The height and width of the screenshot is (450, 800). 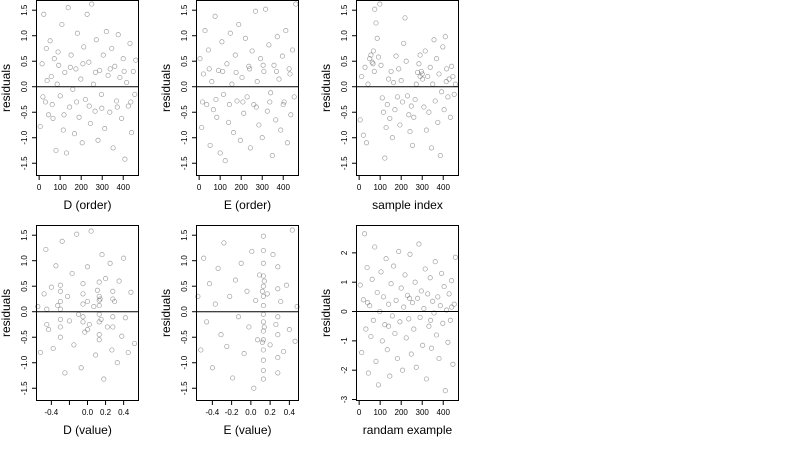 What do you see at coordinates (408, 430) in the screenshot?
I see `x-axis-label: randam example` at bounding box center [408, 430].